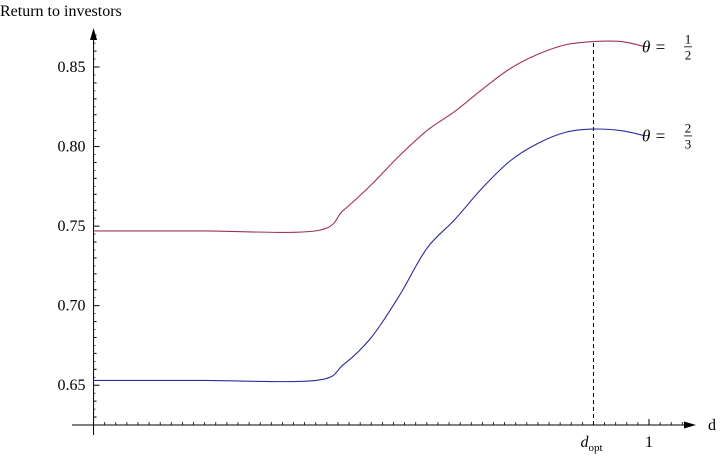  Describe the element at coordinates (712, 425) in the screenshot. I see `x-axis-title: d` at that location.